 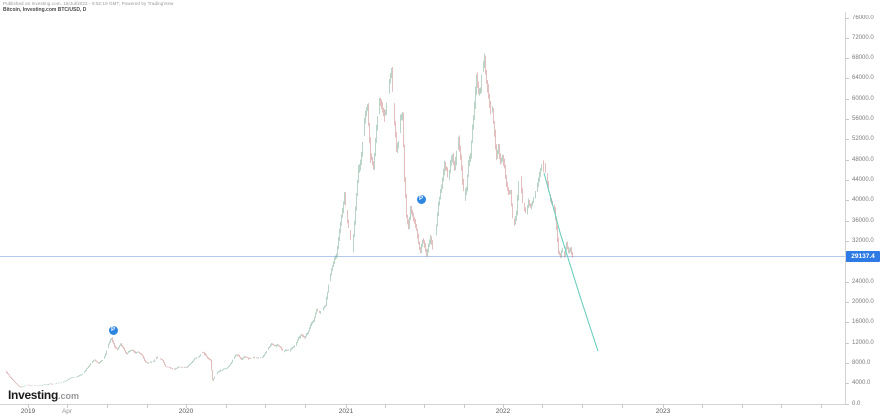 I want to click on logo-suffix-text: .com, so click(x=68, y=396).